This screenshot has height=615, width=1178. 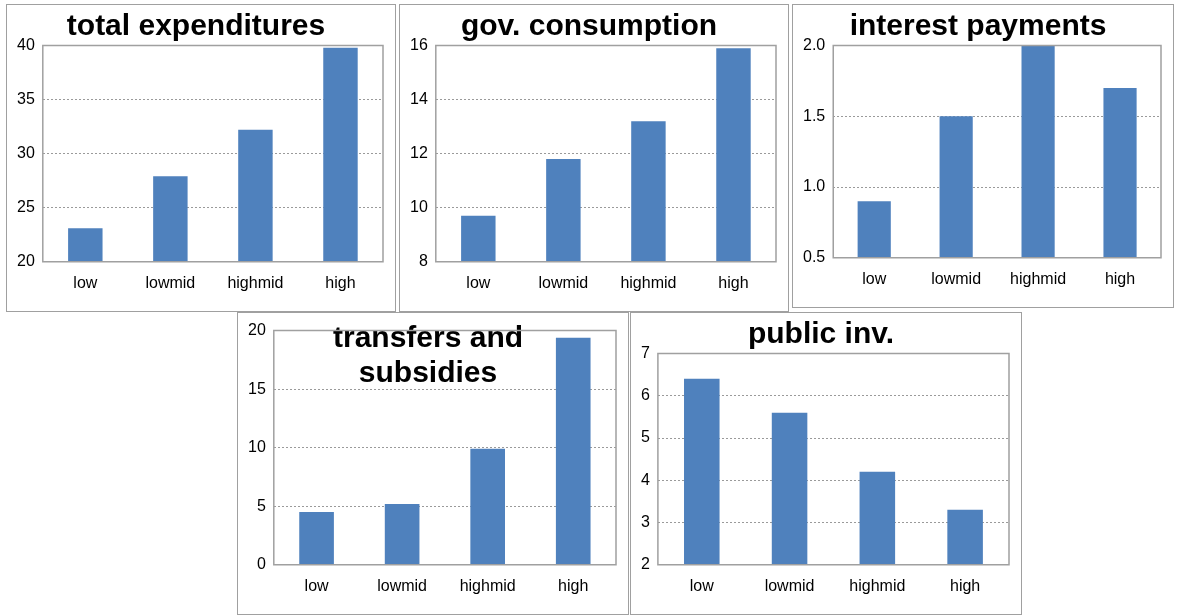 I want to click on chart-title: gov. consumption, so click(x=589, y=24).